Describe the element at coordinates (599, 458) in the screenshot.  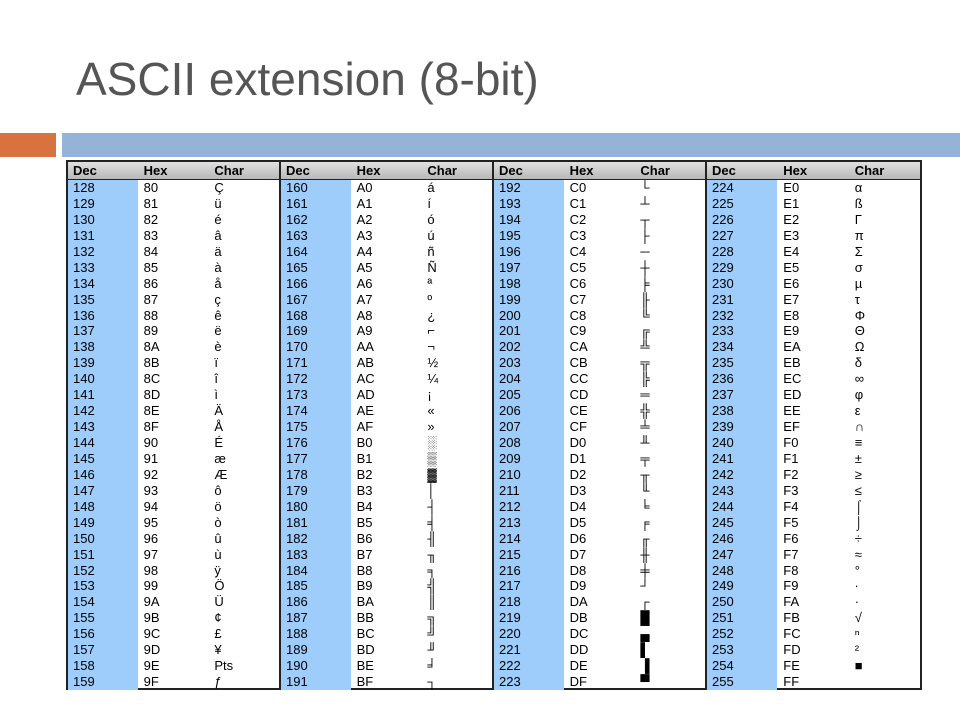
I see `table-row: 209 D1 ╤` at that location.